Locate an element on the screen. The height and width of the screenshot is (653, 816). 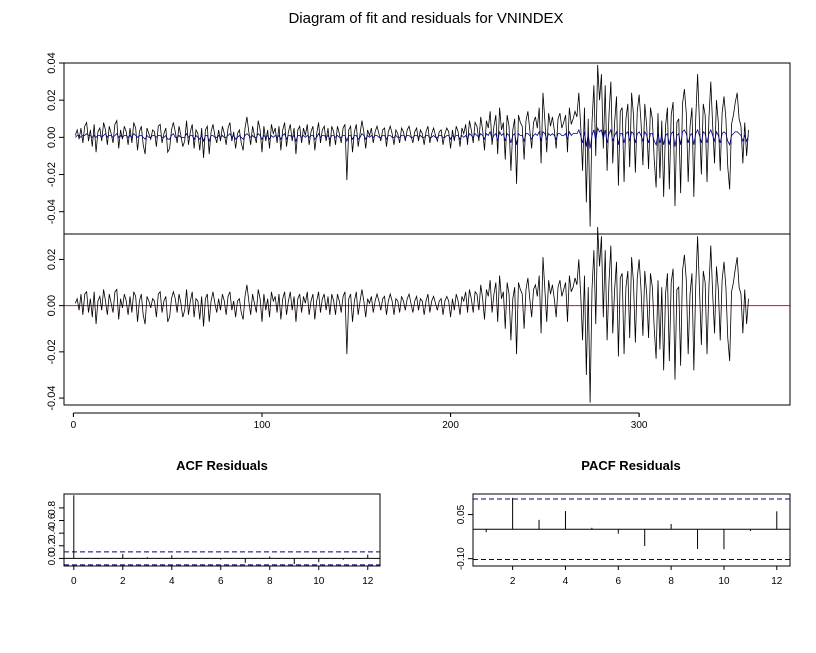
x-tick-label: 300 is located at coordinates (639, 425).